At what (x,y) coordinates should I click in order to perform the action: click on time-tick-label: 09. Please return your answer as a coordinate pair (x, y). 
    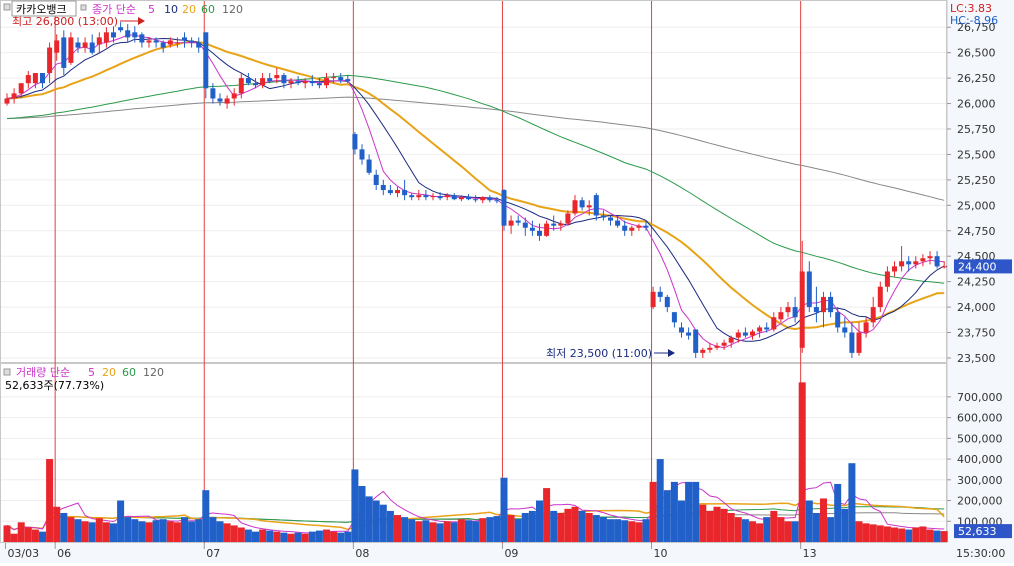
    Looking at the image, I should click on (511, 553).